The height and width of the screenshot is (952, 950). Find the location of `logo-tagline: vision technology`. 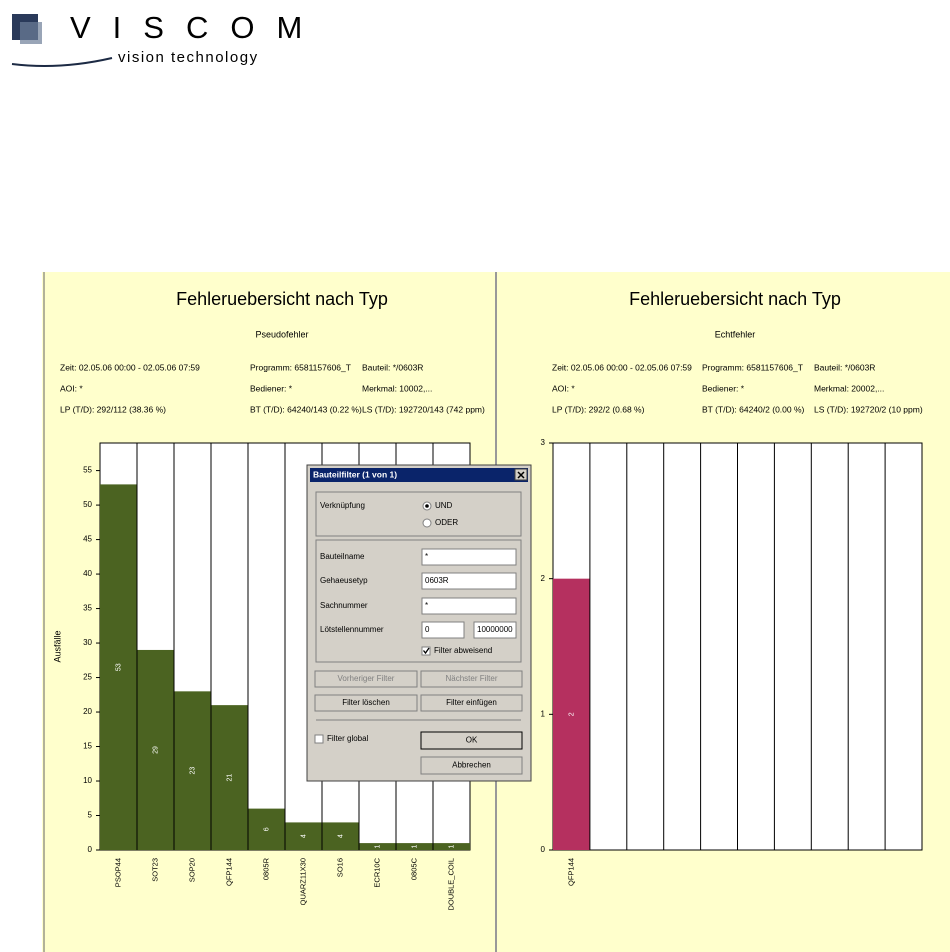

logo-tagline: vision technology is located at coordinates (188, 57).